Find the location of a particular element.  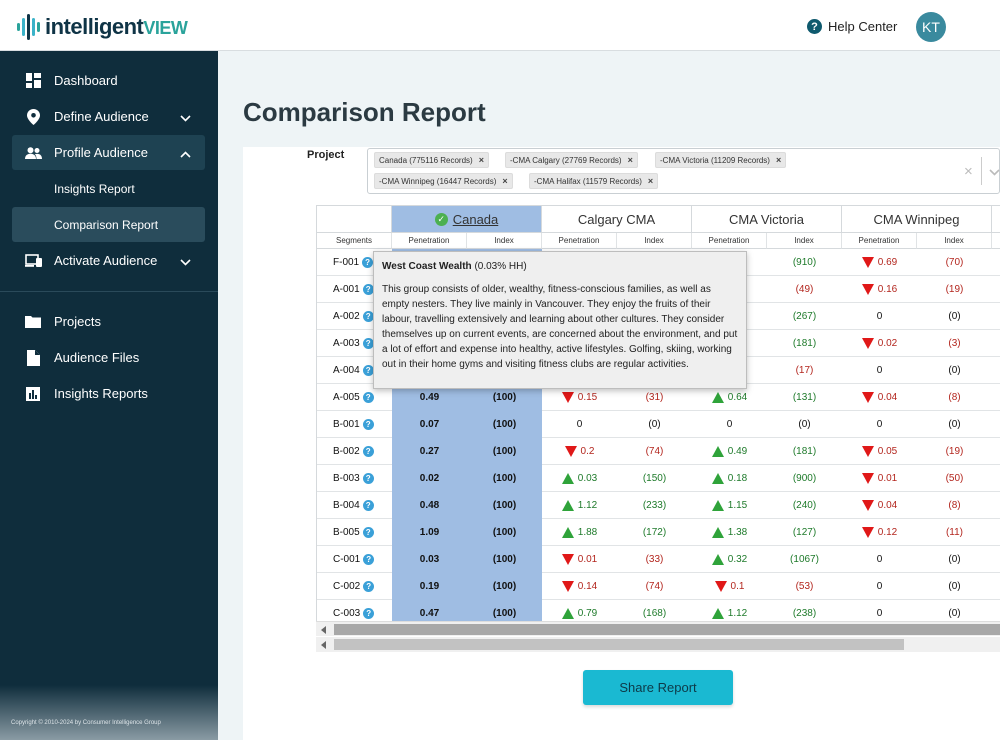

cell-value: (19) is located at coordinates (954, 289).